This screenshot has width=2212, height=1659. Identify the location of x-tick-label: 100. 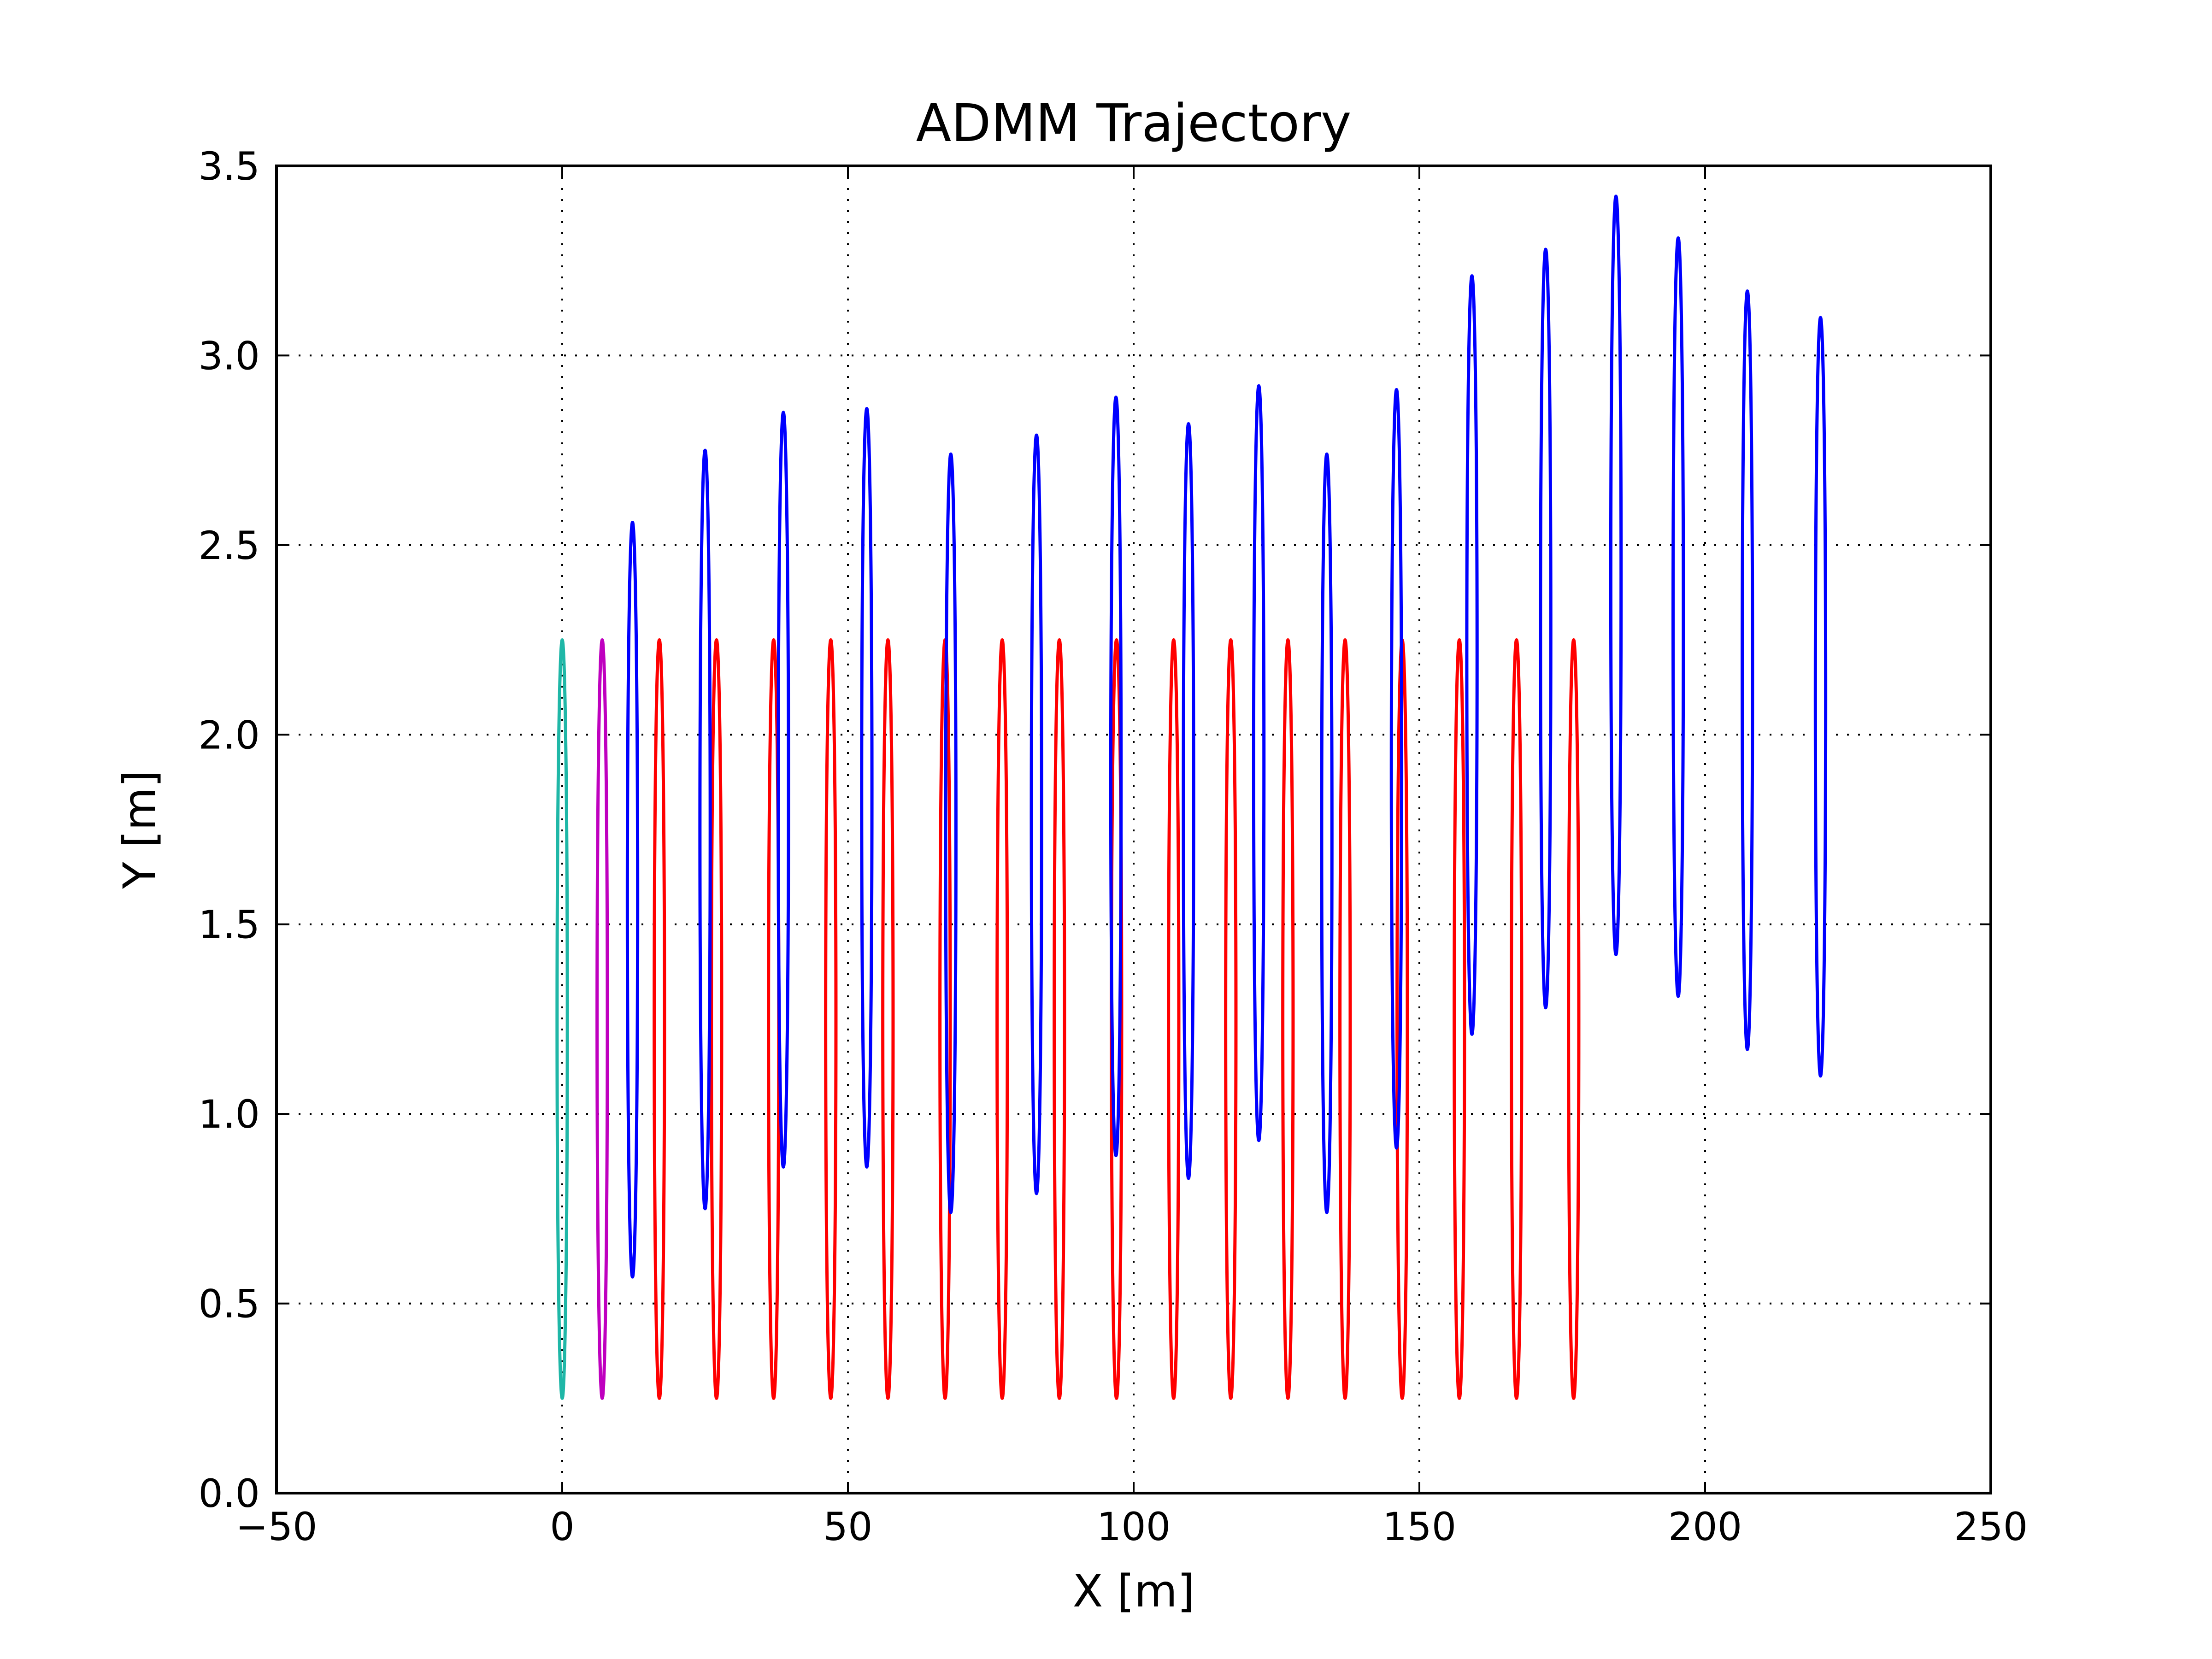
(1134, 1526).